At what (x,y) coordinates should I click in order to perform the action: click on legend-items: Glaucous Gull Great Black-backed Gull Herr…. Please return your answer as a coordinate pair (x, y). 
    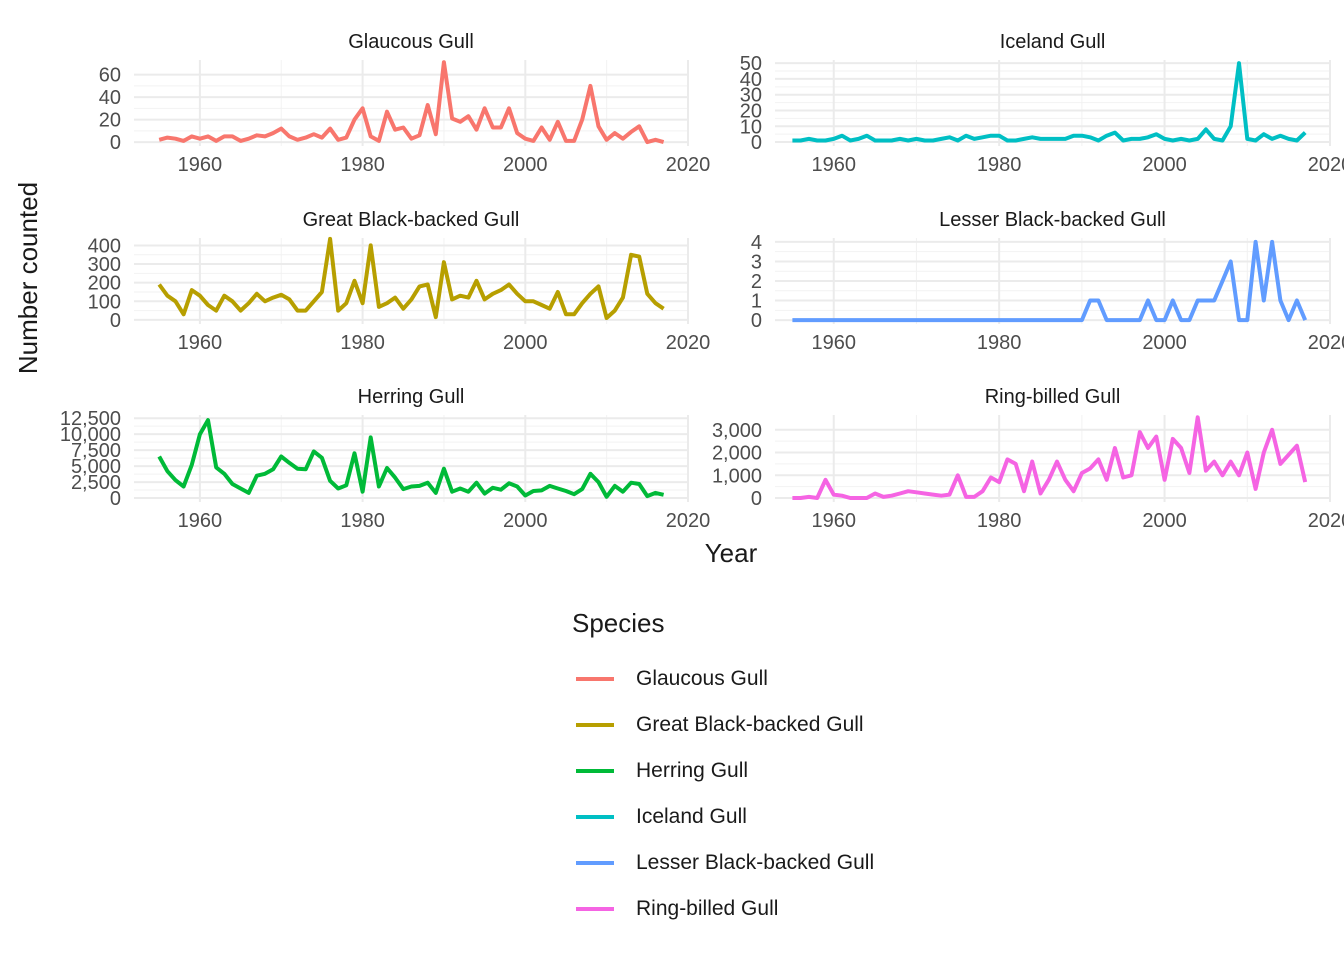
    Looking at the image, I should click on (782, 794).